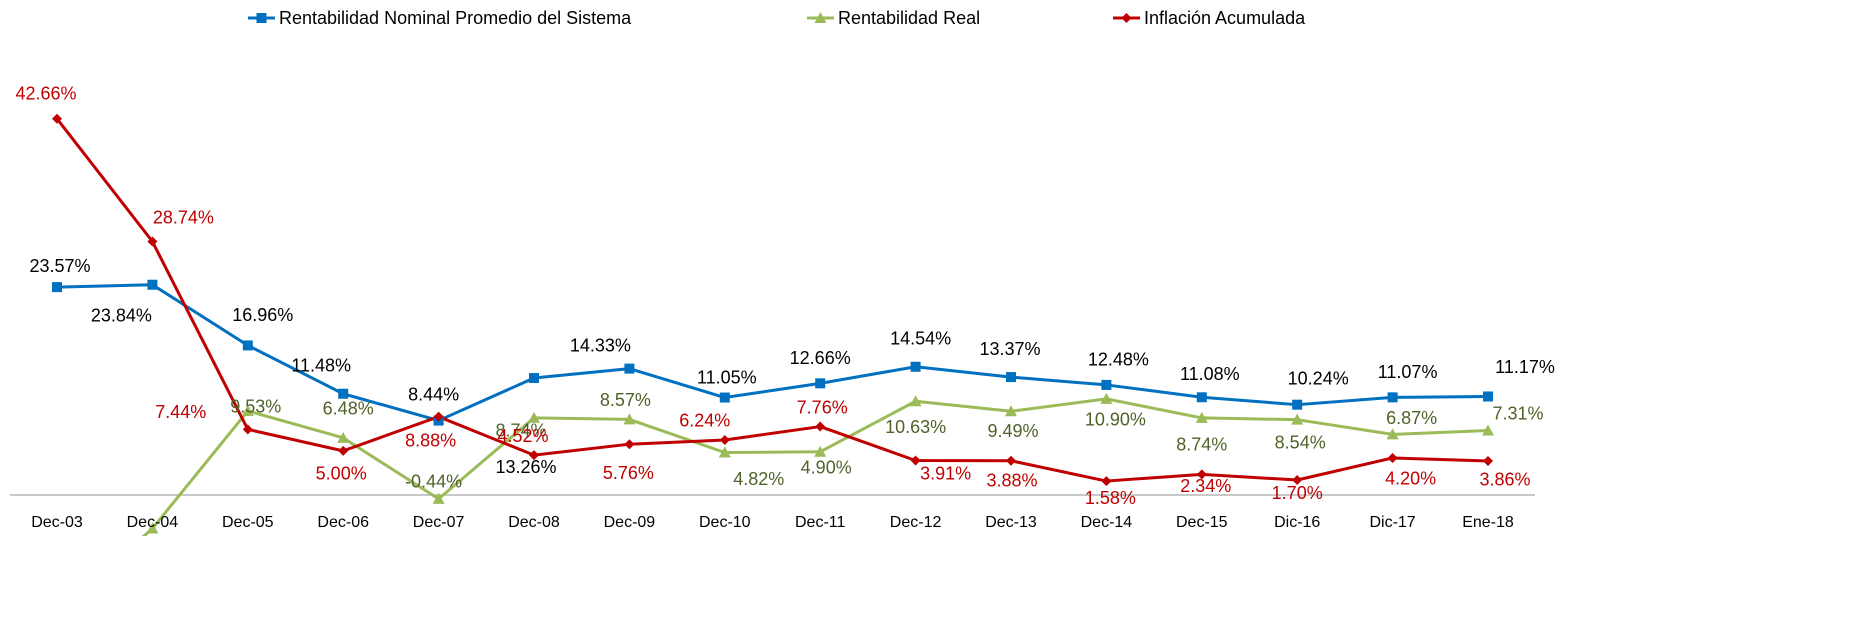 The image size is (1853, 631). What do you see at coordinates (1205, 486) in the screenshot?
I see `data-label: 2.34%` at bounding box center [1205, 486].